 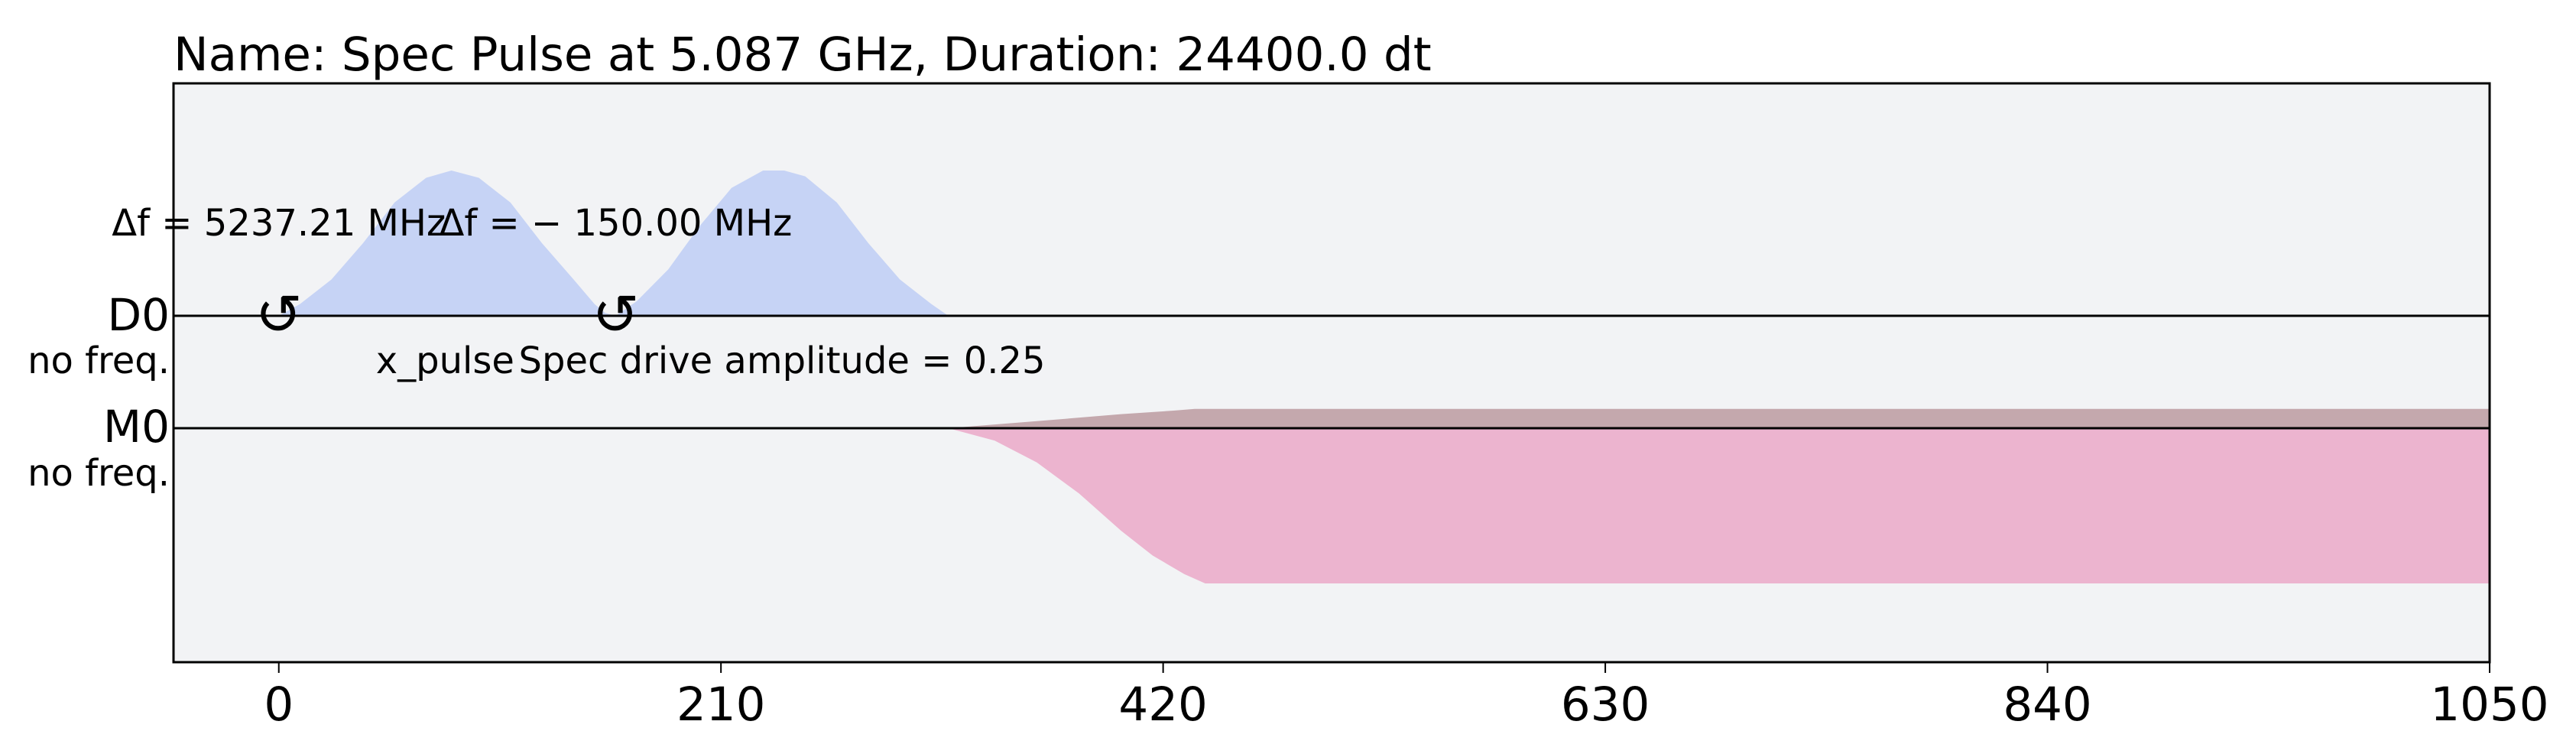 I want to click on x-tick-label-5: 1050, so click(x=2489, y=704).